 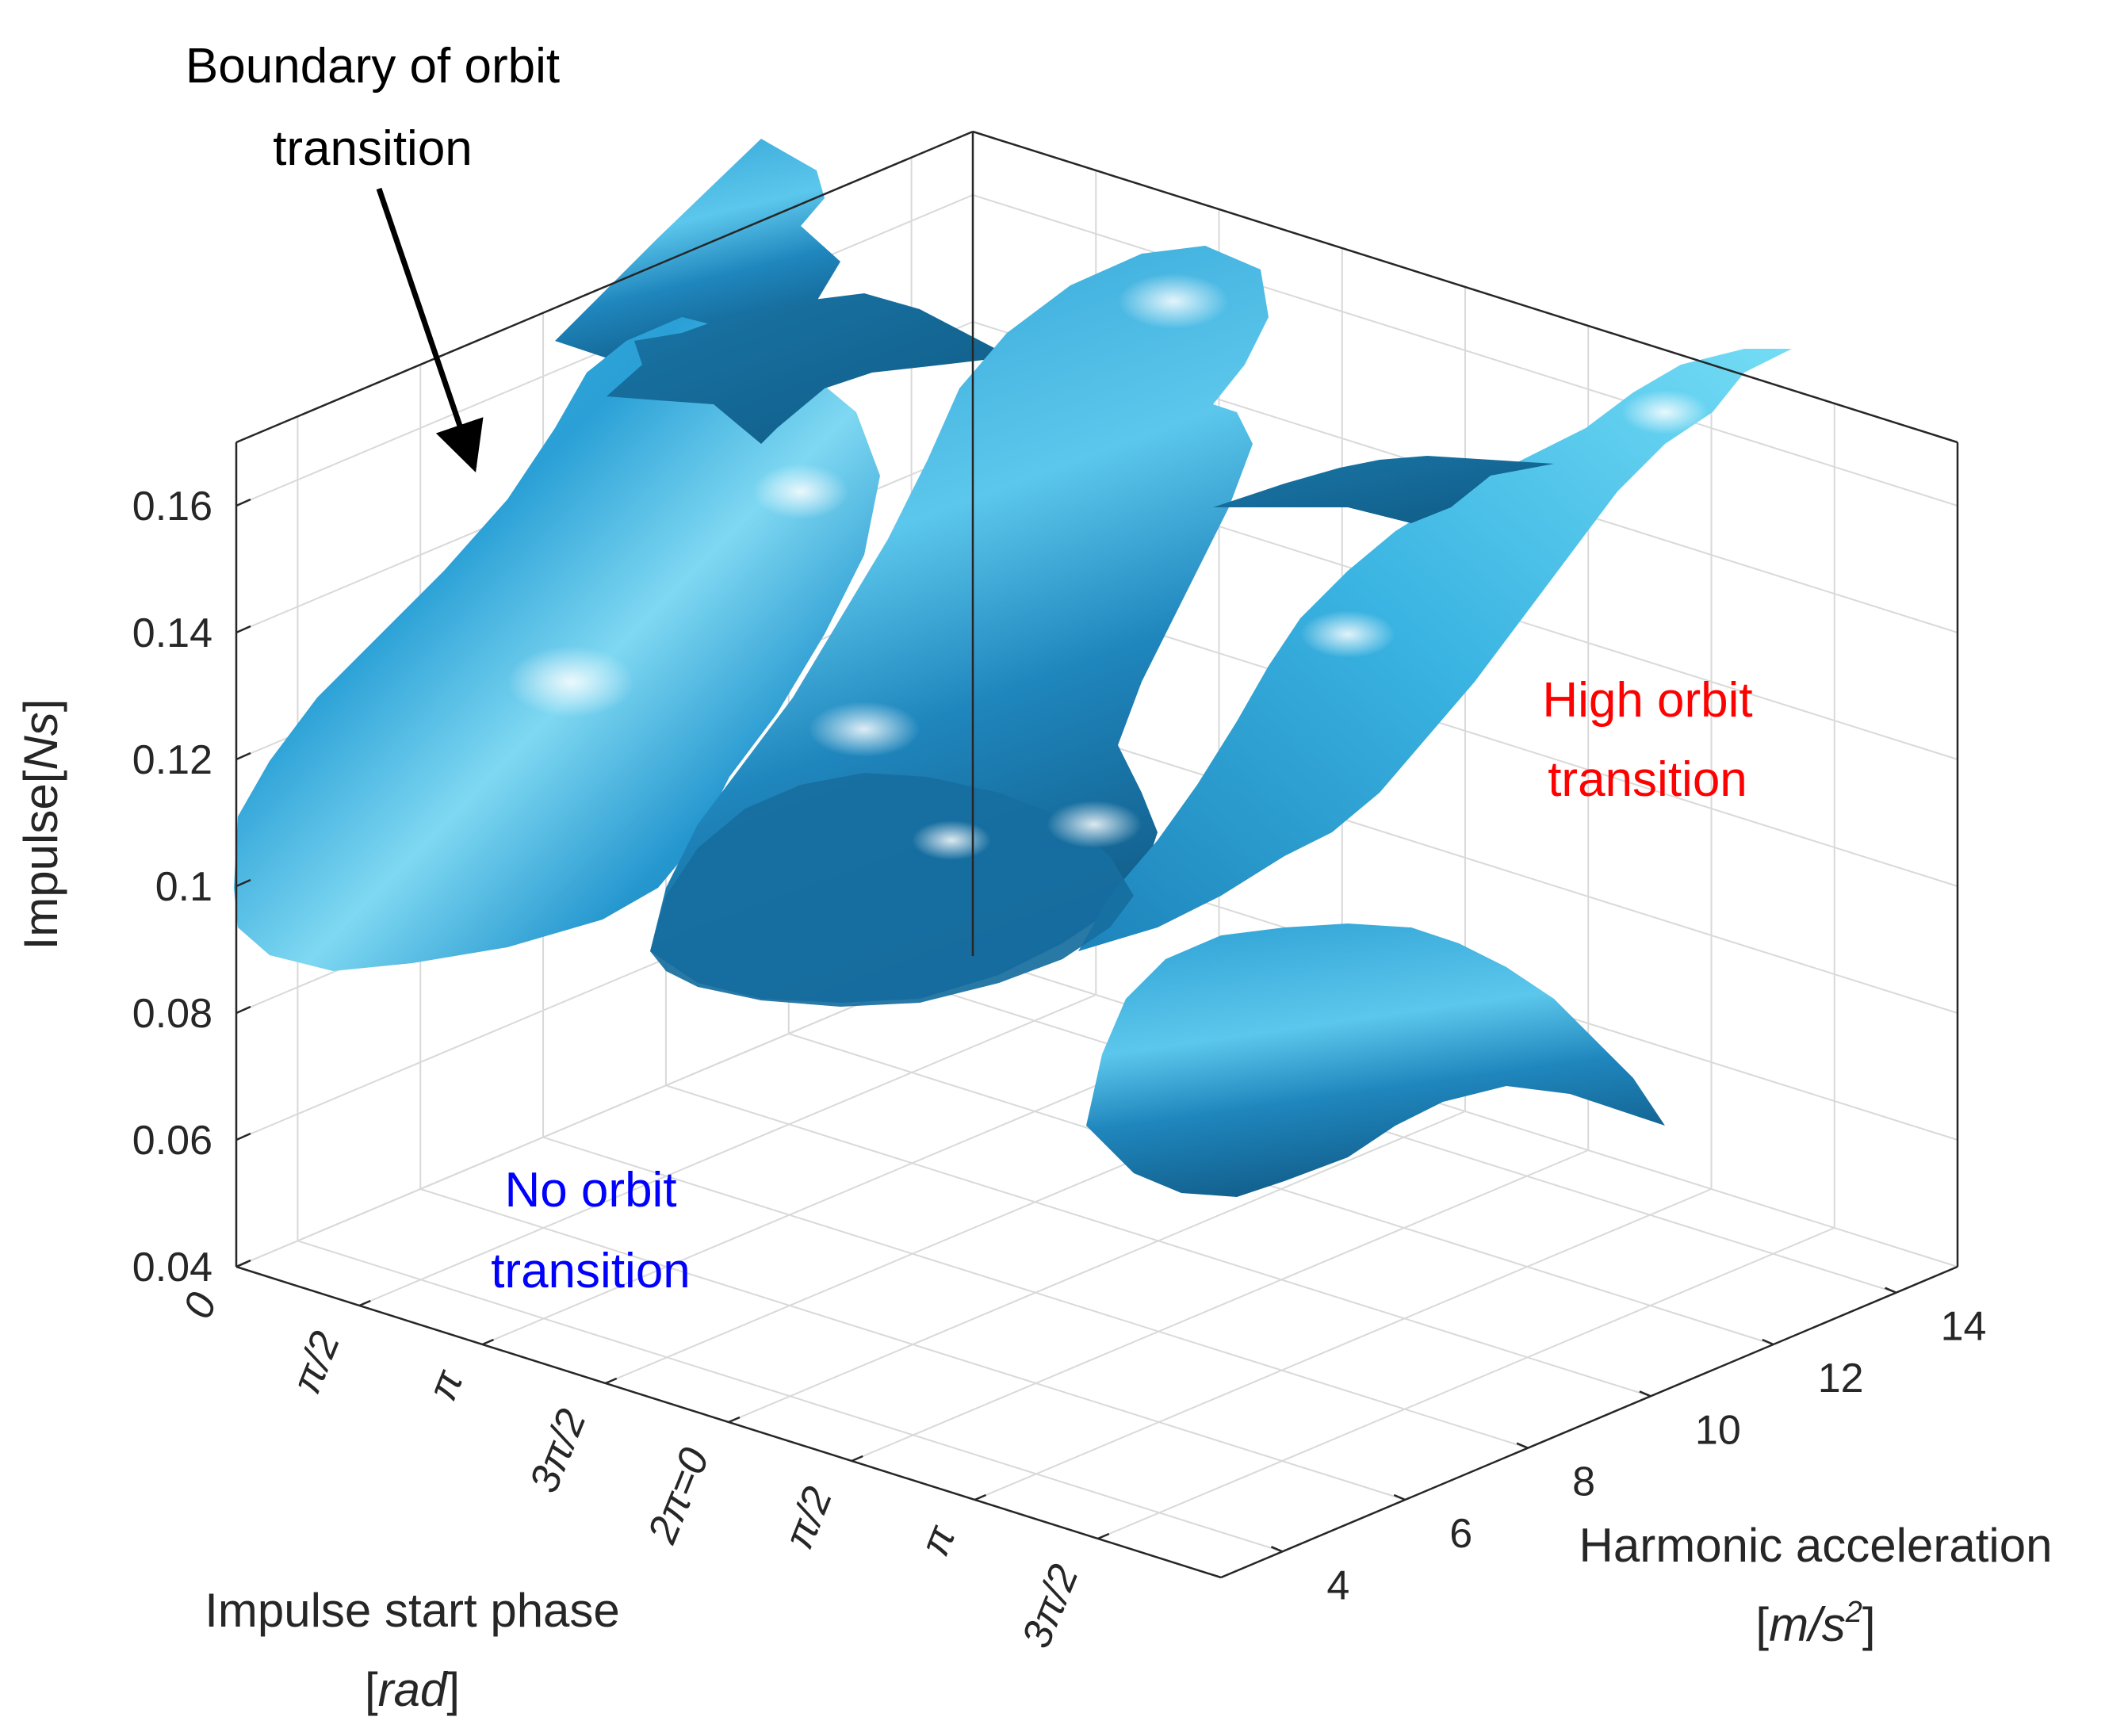 What do you see at coordinates (172, 1268) in the screenshot?
I see `z-tick-label: 0.04` at bounding box center [172, 1268].